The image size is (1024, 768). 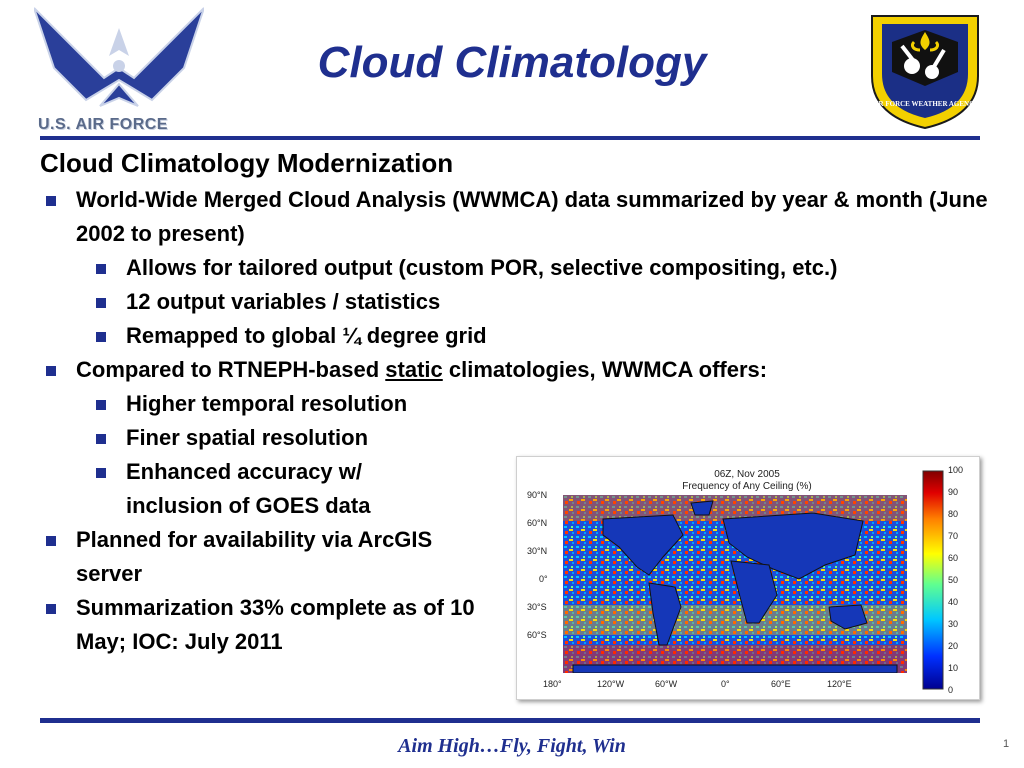 What do you see at coordinates (537, 495) in the screenshot?
I see `lat-label: 90°N` at bounding box center [537, 495].